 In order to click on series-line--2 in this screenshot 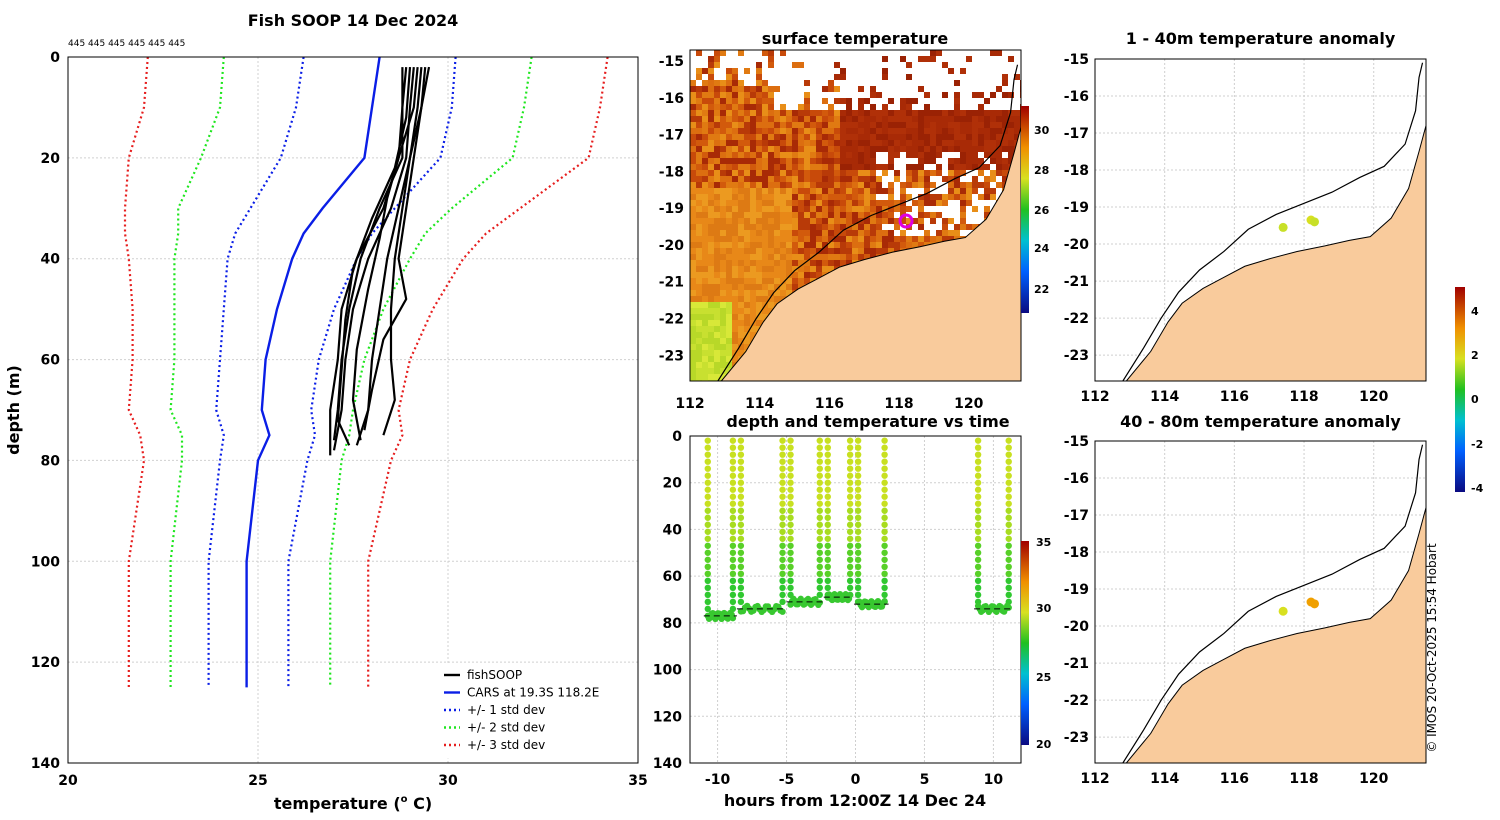, I will do `click(197, 372)`.